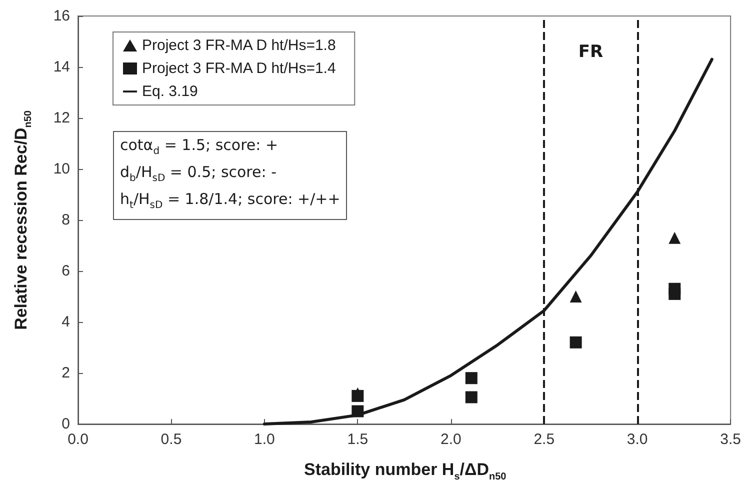 The width and height of the screenshot is (744, 497). What do you see at coordinates (66, 373) in the screenshot?
I see `y-tick-label: 2` at bounding box center [66, 373].